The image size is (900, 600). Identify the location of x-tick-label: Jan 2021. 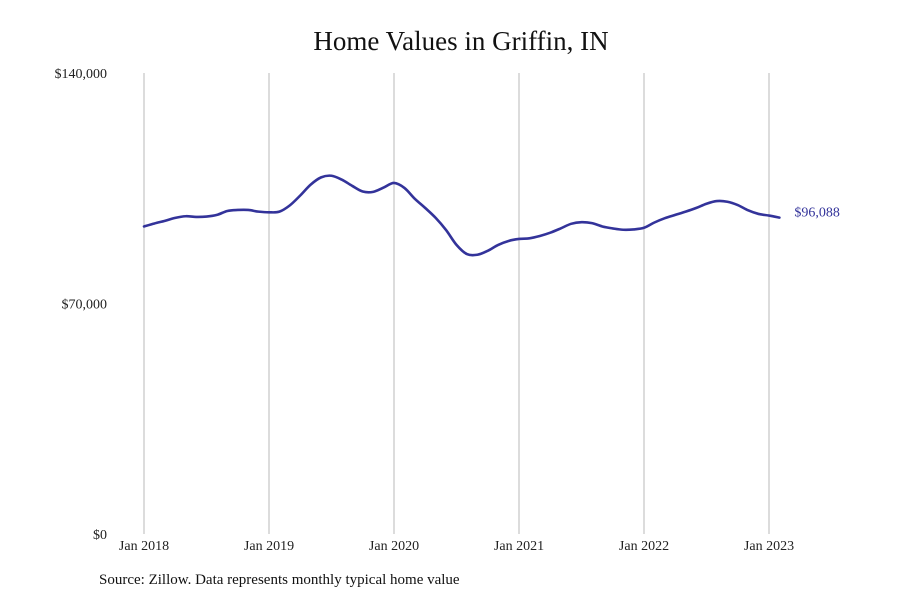
(519, 546).